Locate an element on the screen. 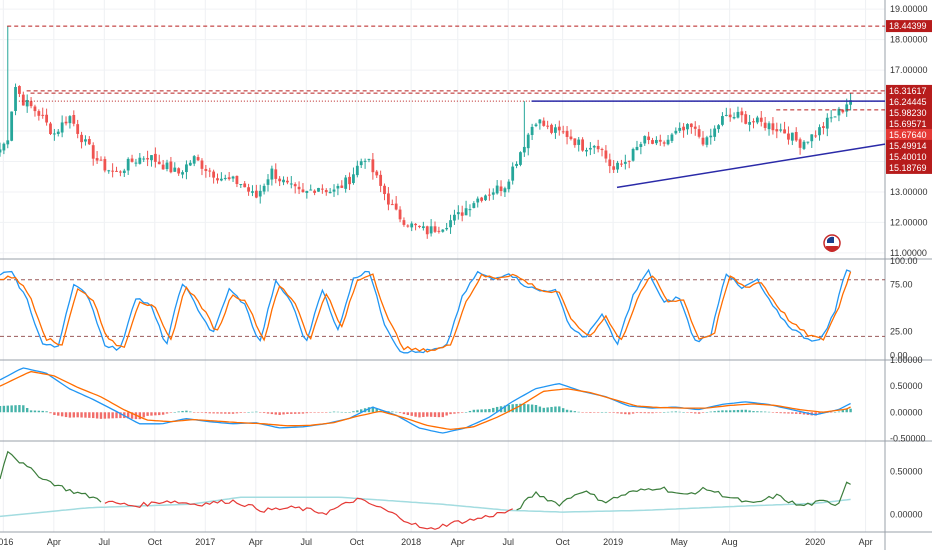  price-level-label: 18.44399 is located at coordinates (908, 26).